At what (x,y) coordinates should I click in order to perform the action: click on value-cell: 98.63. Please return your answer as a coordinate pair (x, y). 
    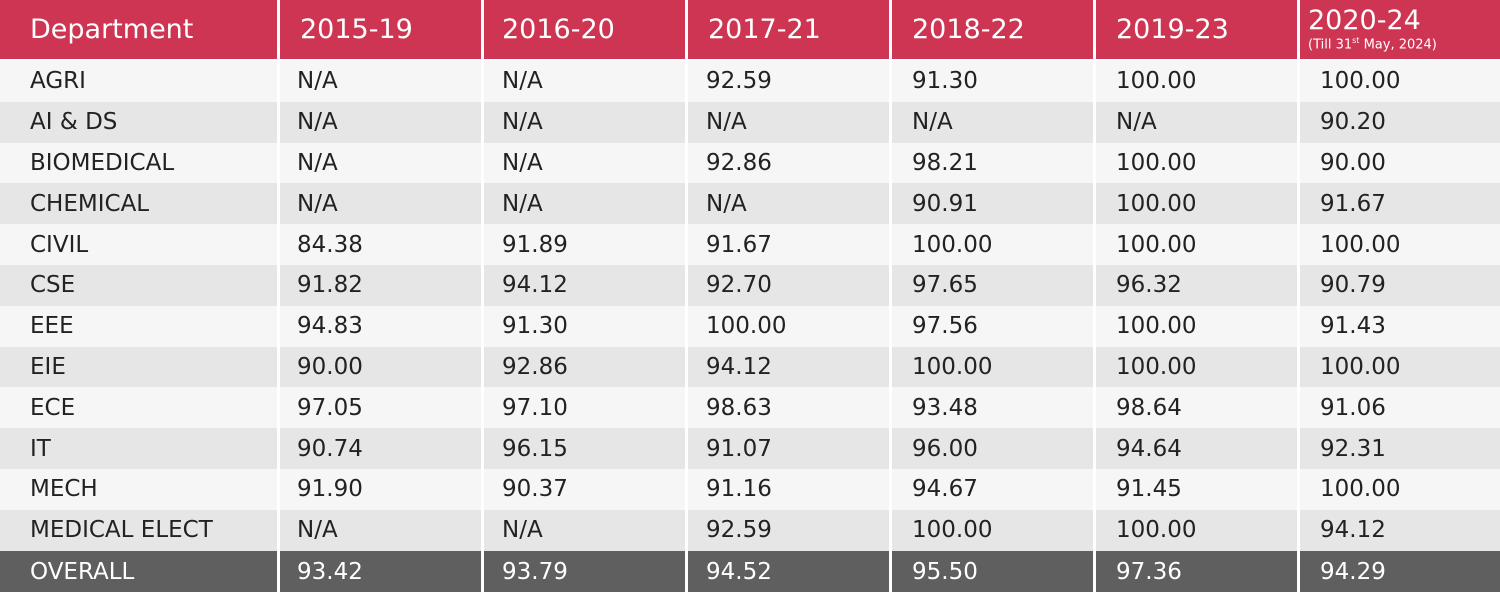
    Looking at the image, I should click on (790, 408).